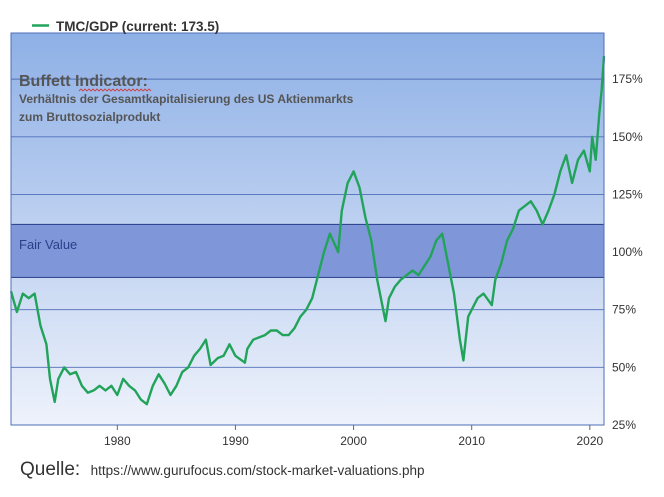 The width and height of the screenshot is (664, 497). What do you see at coordinates (89, 117) in the screenshot?
I see `chart-subtitle-line-2: zum Bruttosozialprodukt` at bounding box center [89, 117].